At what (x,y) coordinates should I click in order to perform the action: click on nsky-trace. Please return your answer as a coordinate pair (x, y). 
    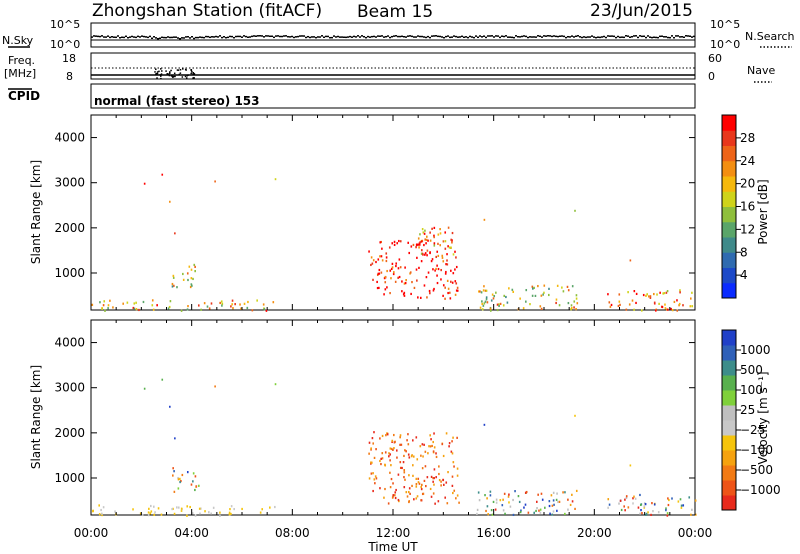
    Looking at the image, I should click on (393, 38).